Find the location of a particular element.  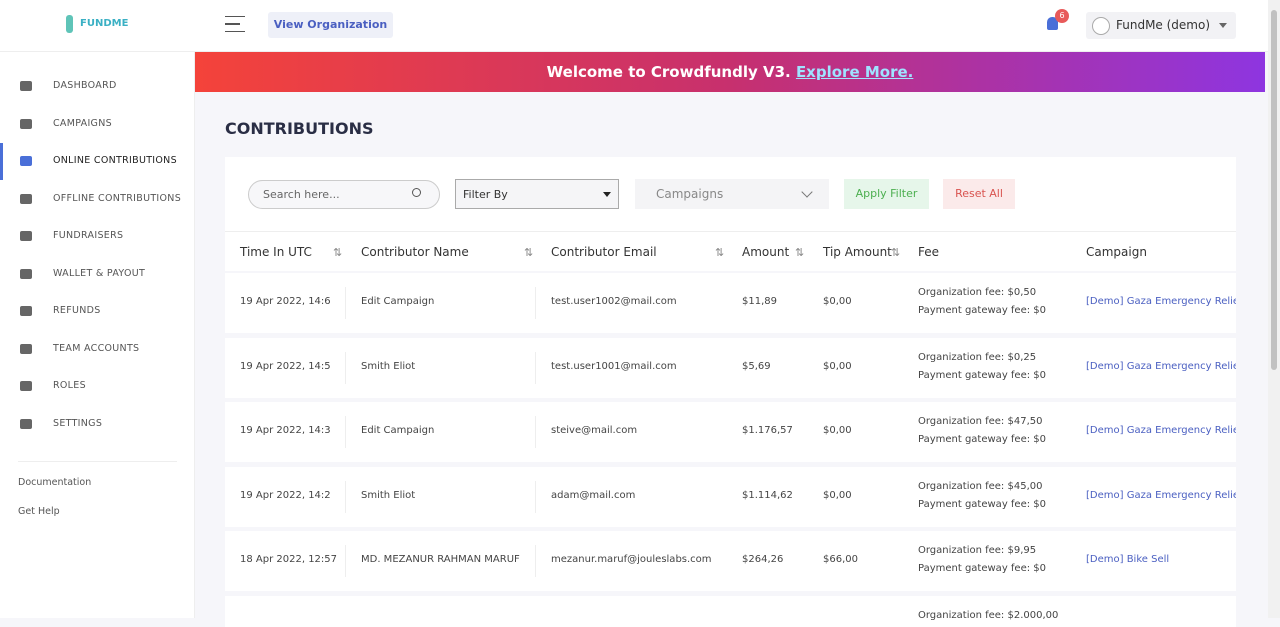

nav-item: DASHBOARD is located at coordinates (85, 85).